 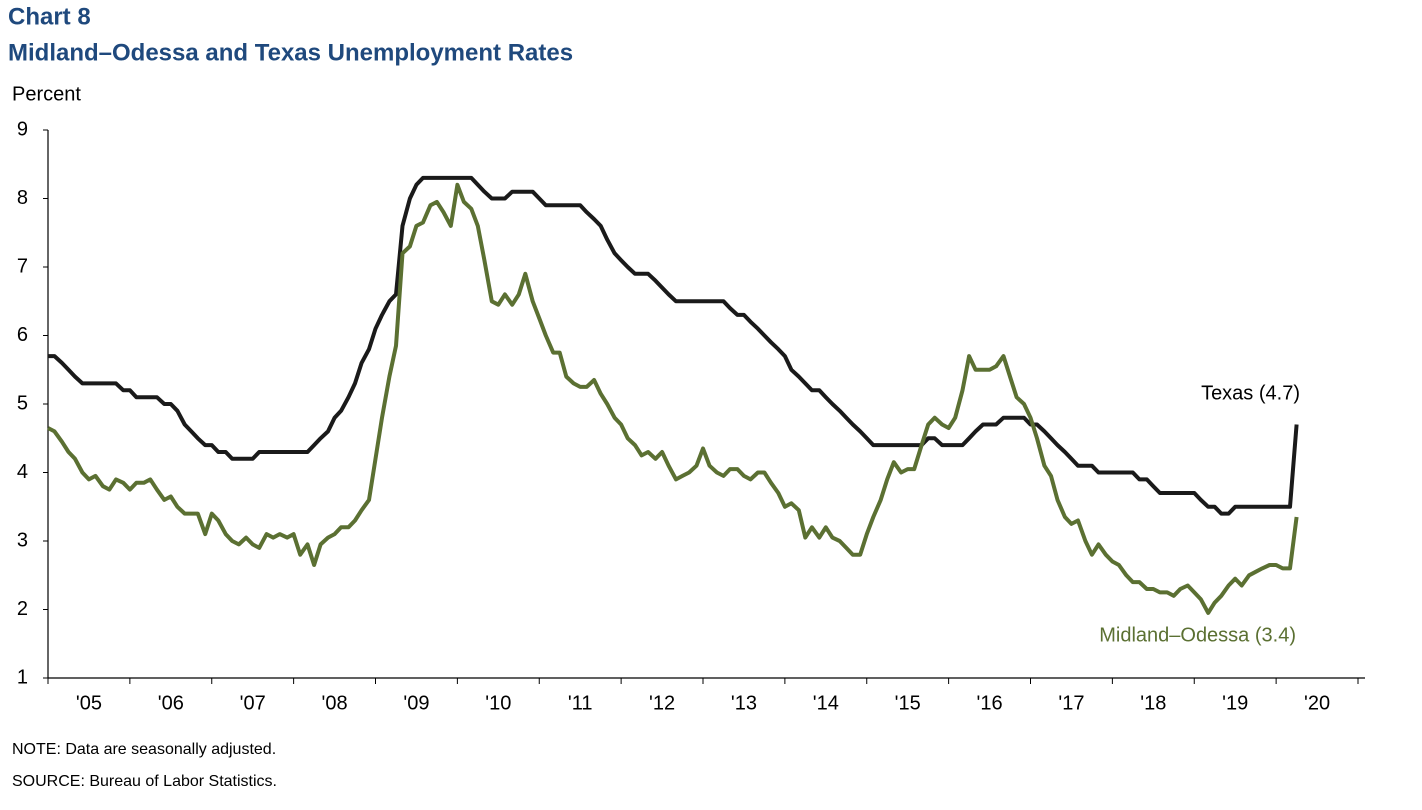 What do you see at coordinates (49, 16) in the screenshot?
I see `chart-title: Chart 8` at bounding box center [49, 16].